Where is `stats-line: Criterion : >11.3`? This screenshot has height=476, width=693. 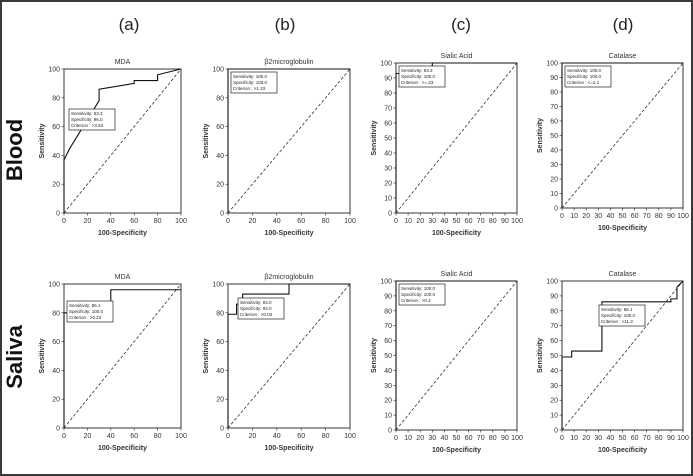 stats-line: Criterion : >11.3 is located at coordinates (617, 321).